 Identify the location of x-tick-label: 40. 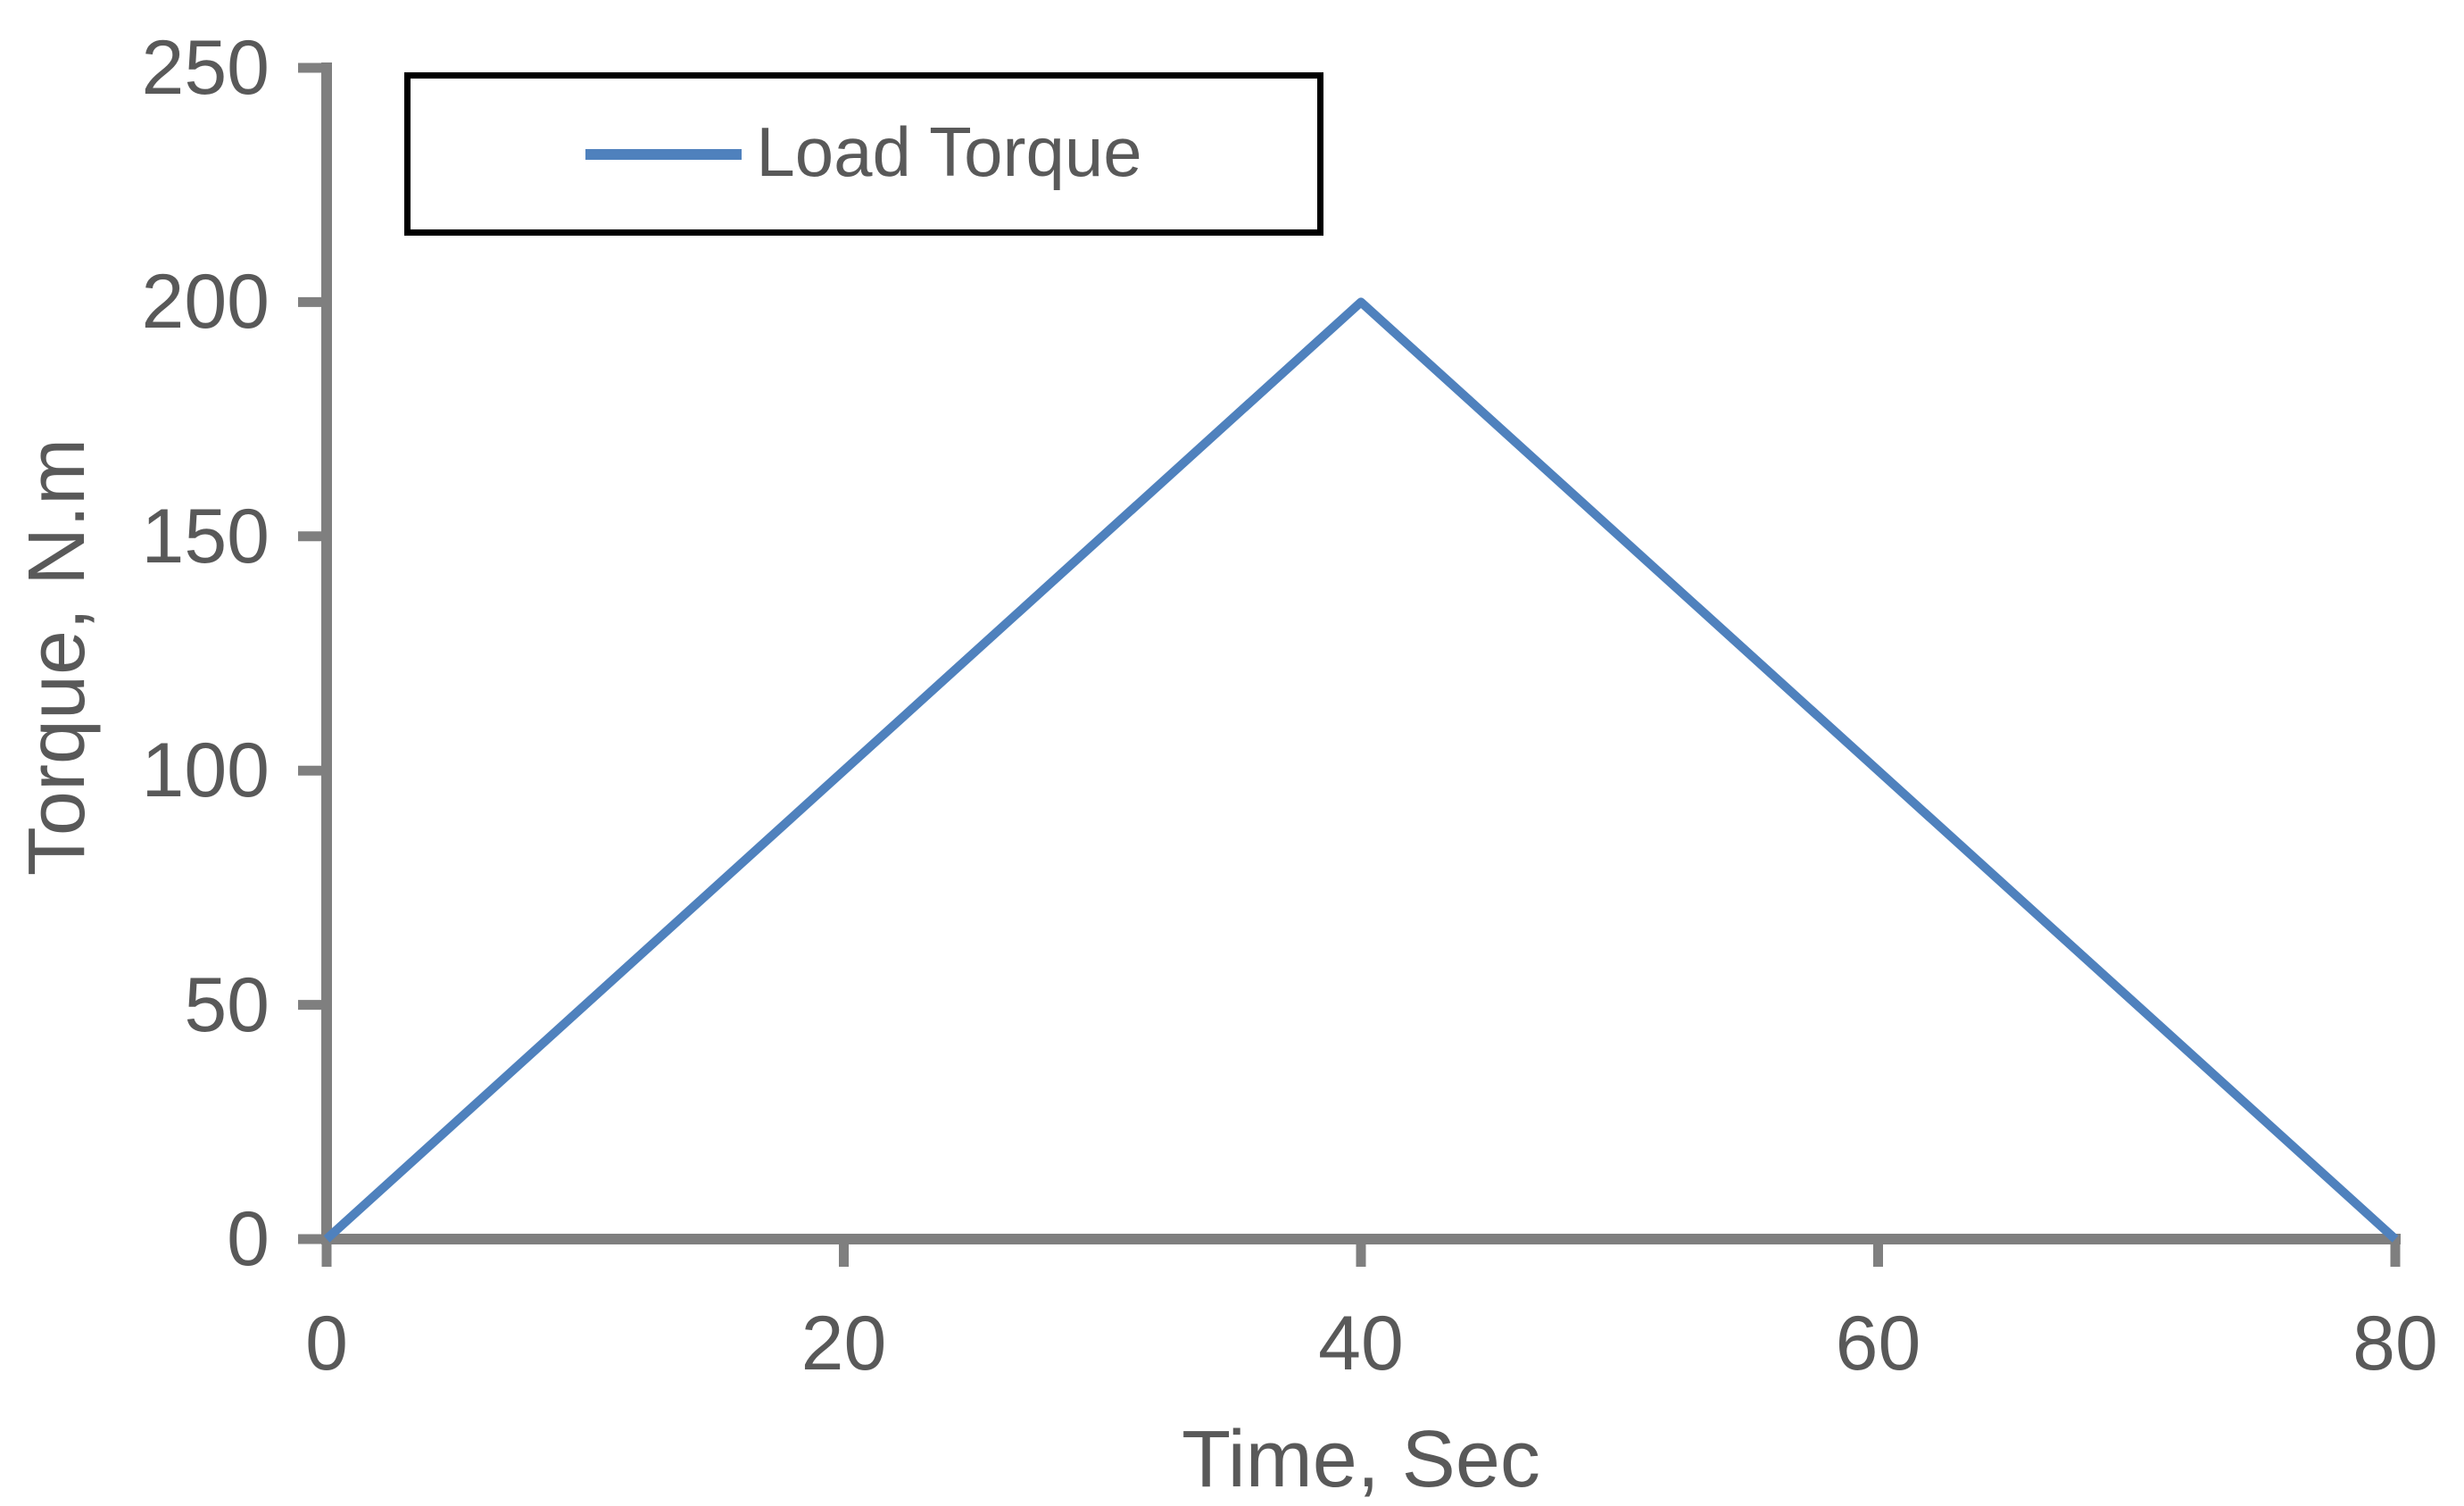
(1361, 1343).